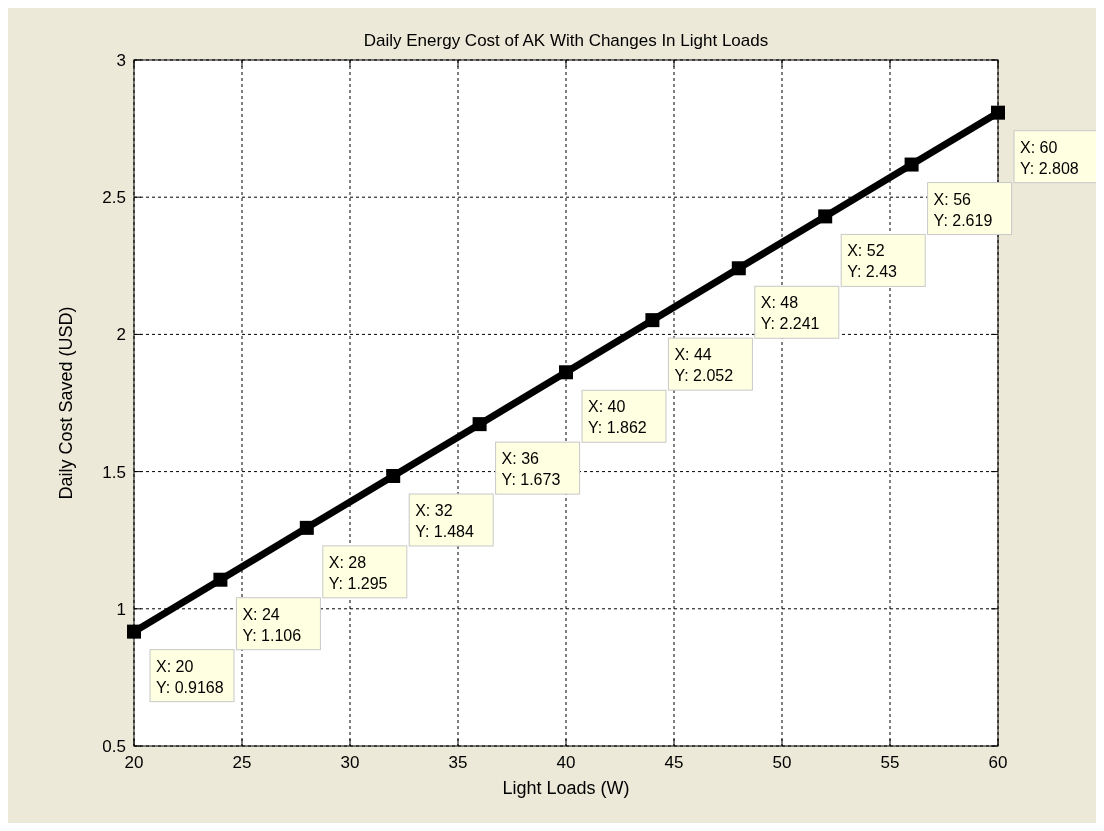 The image size is (1104, 831). I want to click on annotation: X: 28 Y: 1.295, so click(358, 572).